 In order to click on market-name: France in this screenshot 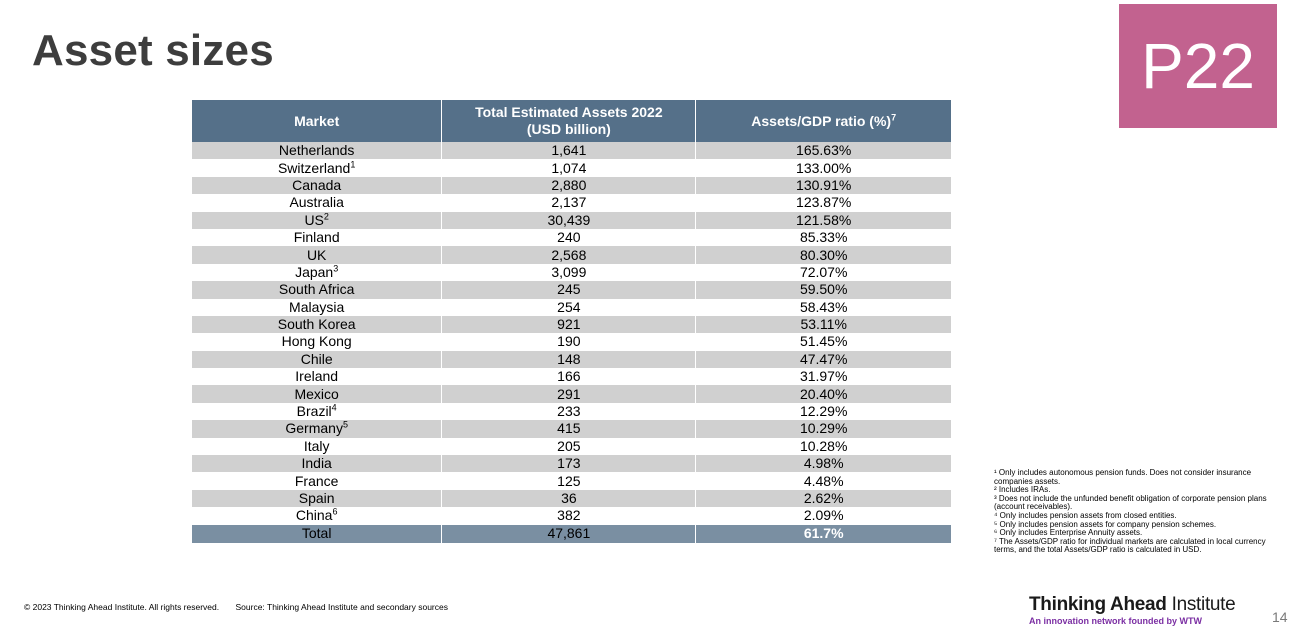, I will do `click(316, 480)`.